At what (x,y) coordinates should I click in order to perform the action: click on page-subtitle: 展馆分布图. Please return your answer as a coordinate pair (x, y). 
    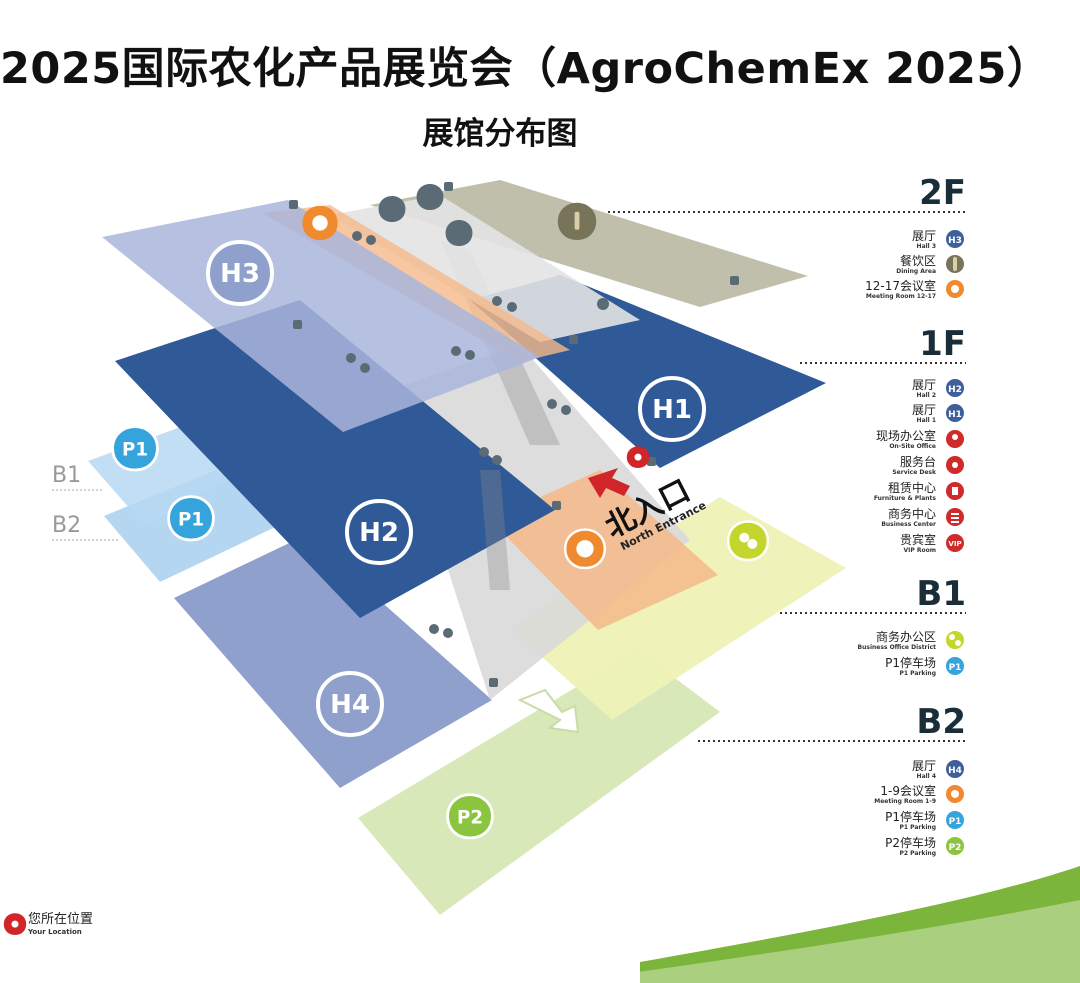
    Looking at the image, I should click on (500, 134).